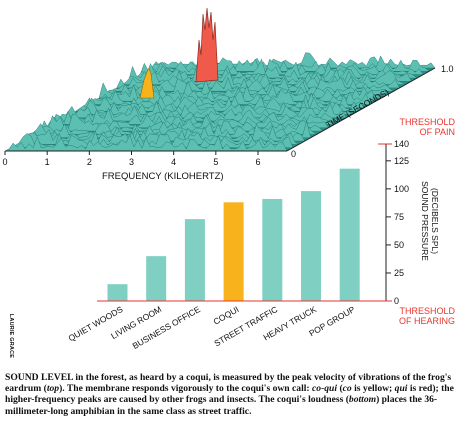  I want to click on time-tick-1: 1.0, so click(447, 69).